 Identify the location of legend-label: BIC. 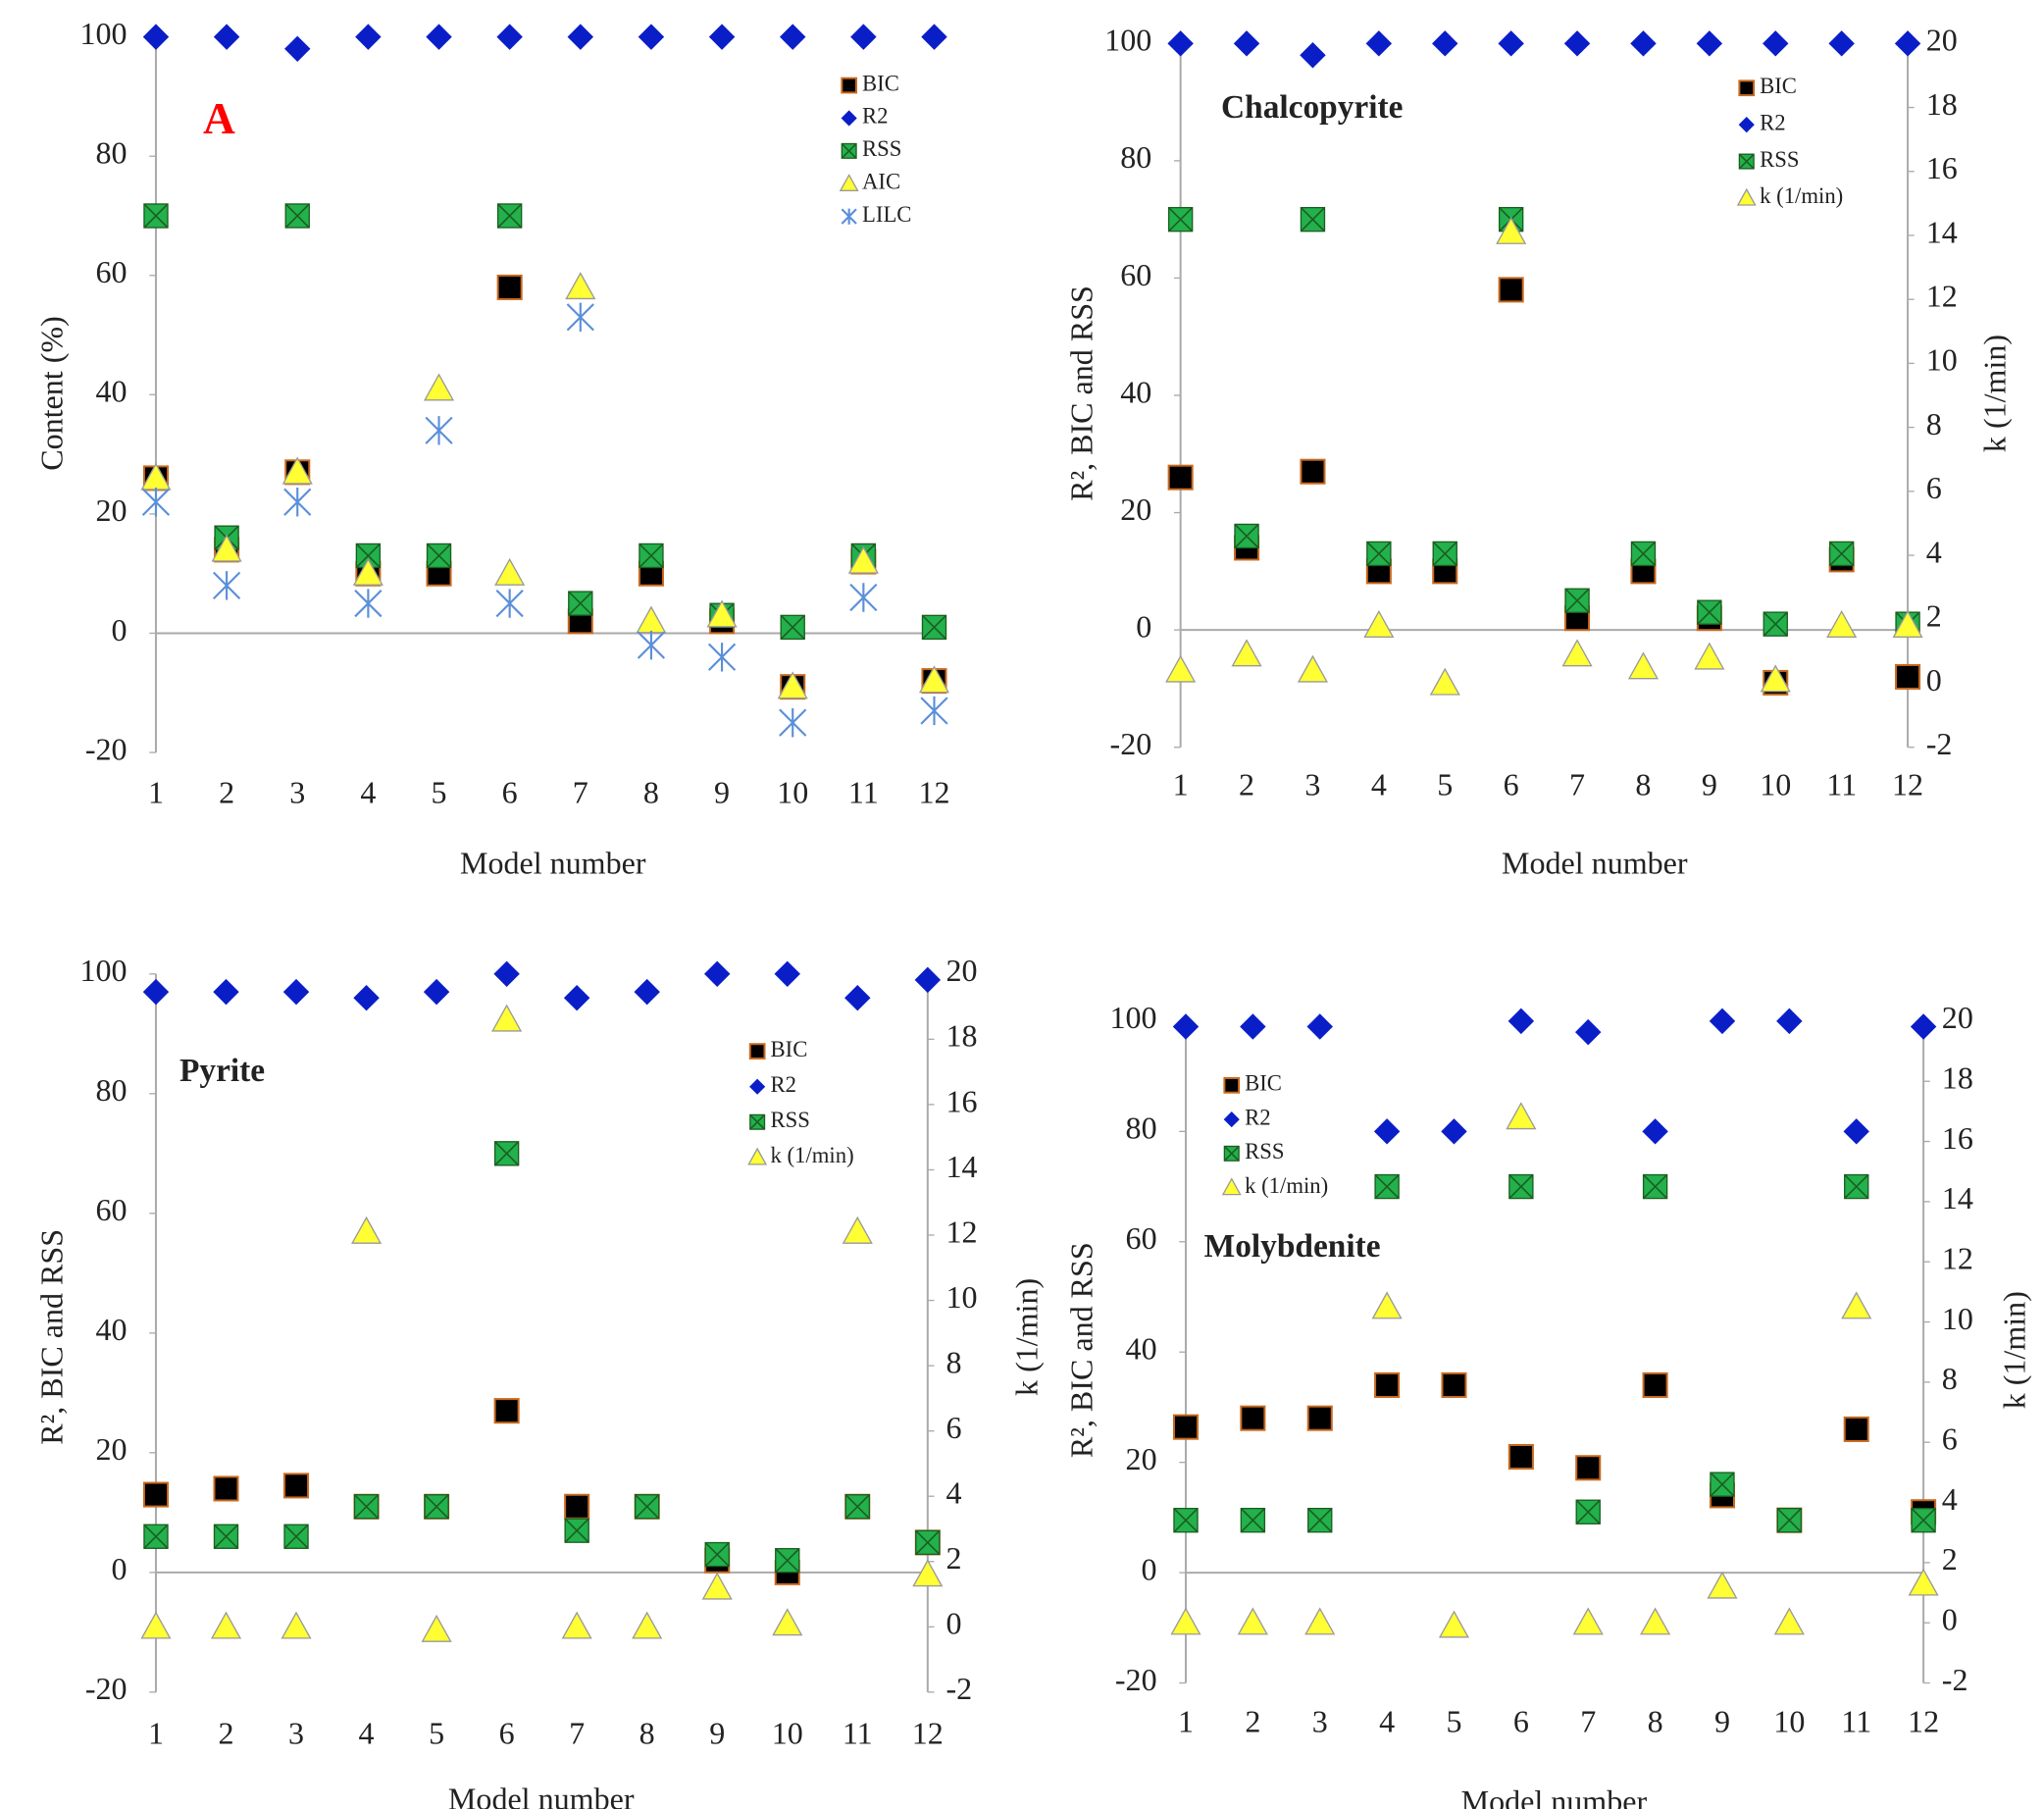
(1779, 86).